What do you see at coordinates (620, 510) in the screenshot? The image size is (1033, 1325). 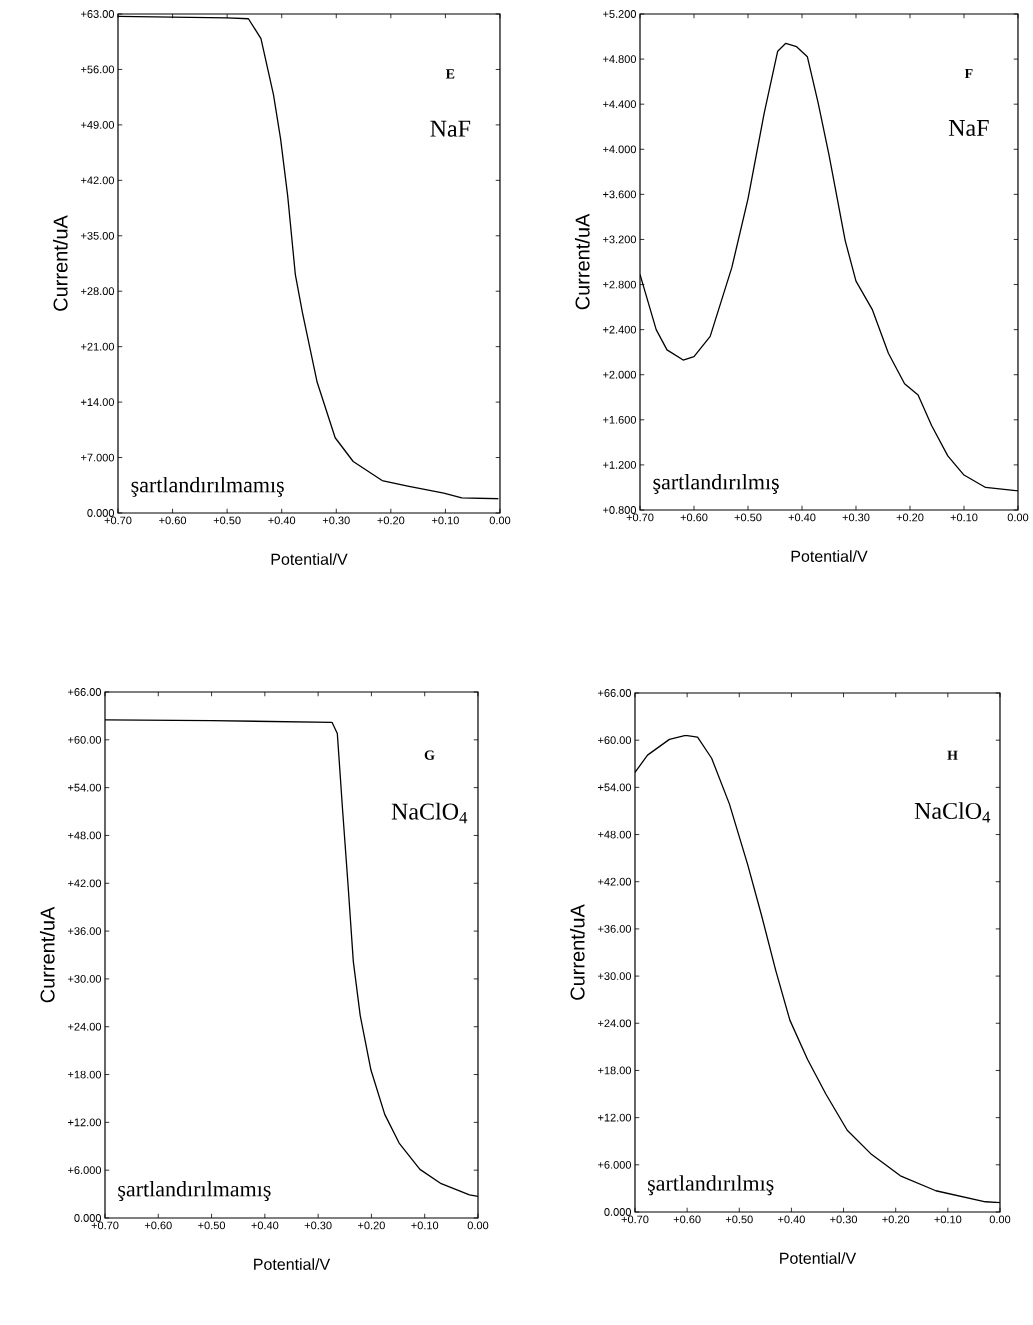 I see `y-tick-label: +0.800` at bounding box center [620, 510].